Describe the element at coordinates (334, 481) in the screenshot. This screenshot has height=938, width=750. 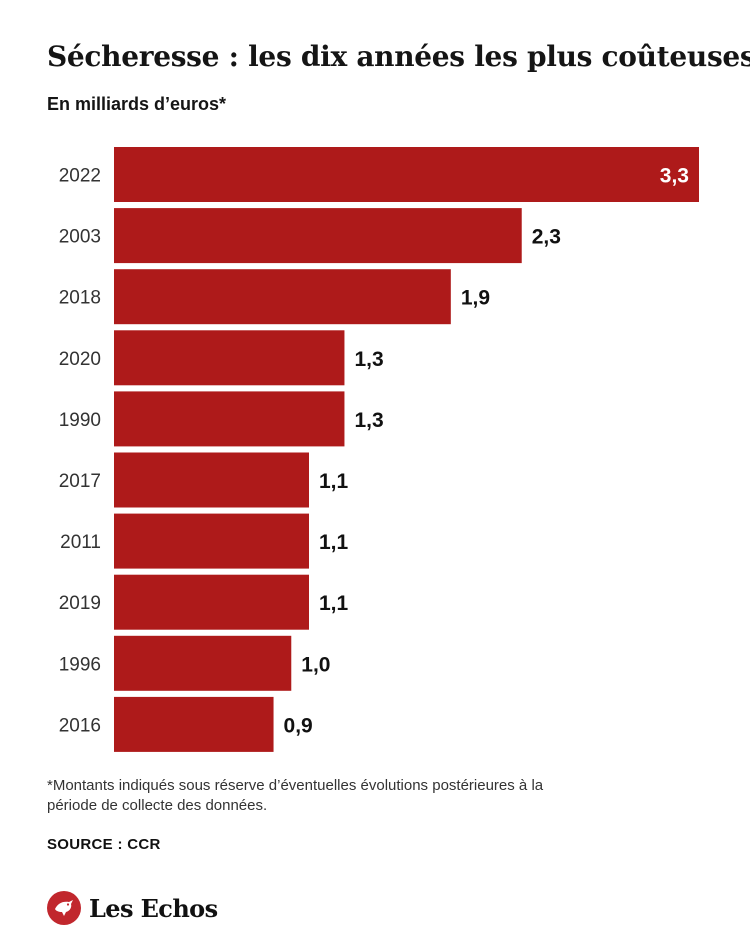
I see `value-label-2017: 1,1` at that location.